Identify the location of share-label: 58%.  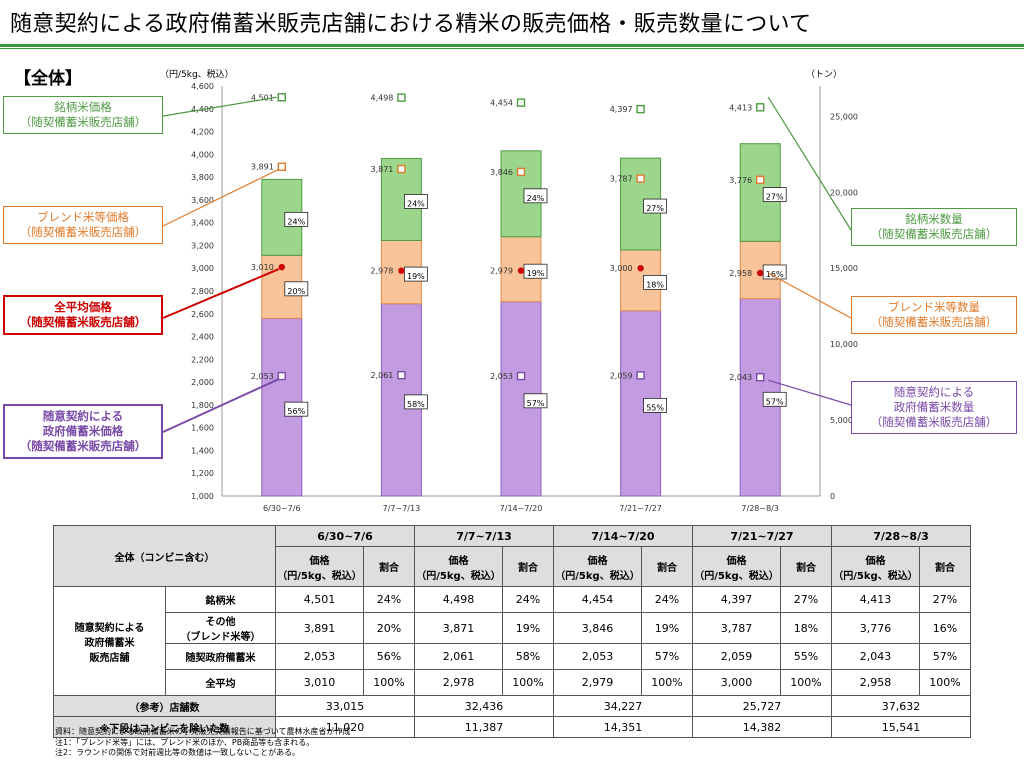
(416, 404).